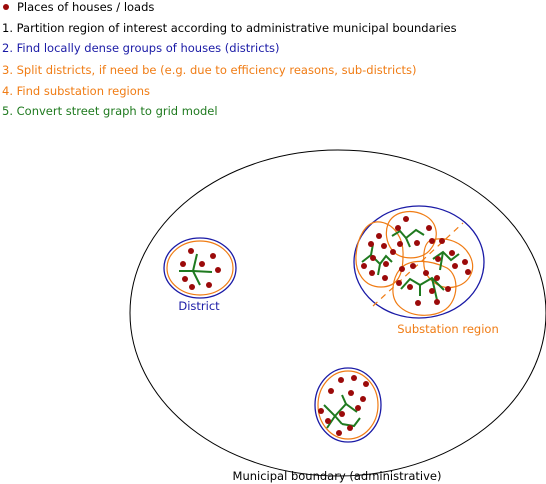 This screenshot has width=546, height=484. I want to click on legend-loads: Places of houses / loads, so click(78, 7).